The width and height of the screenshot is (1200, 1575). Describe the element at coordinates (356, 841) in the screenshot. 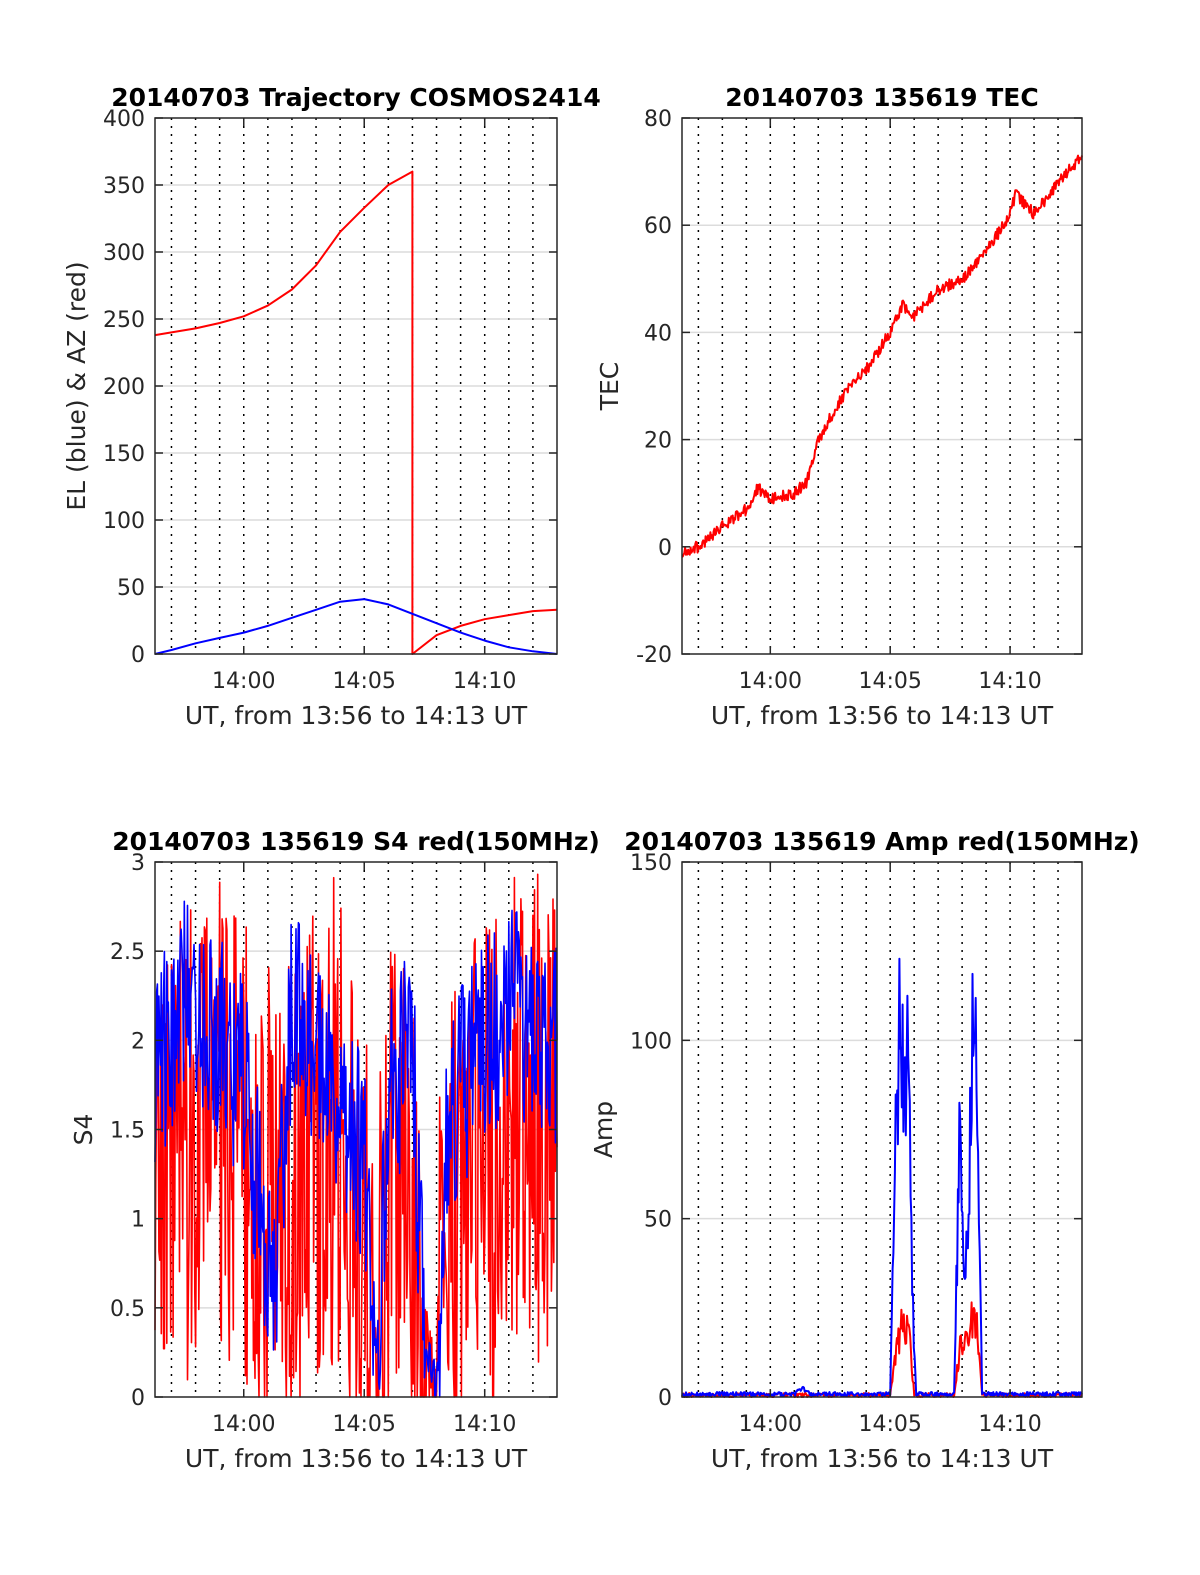

I see `chart-title: 20140703 135619 S4 red(150MHz)` at that location.